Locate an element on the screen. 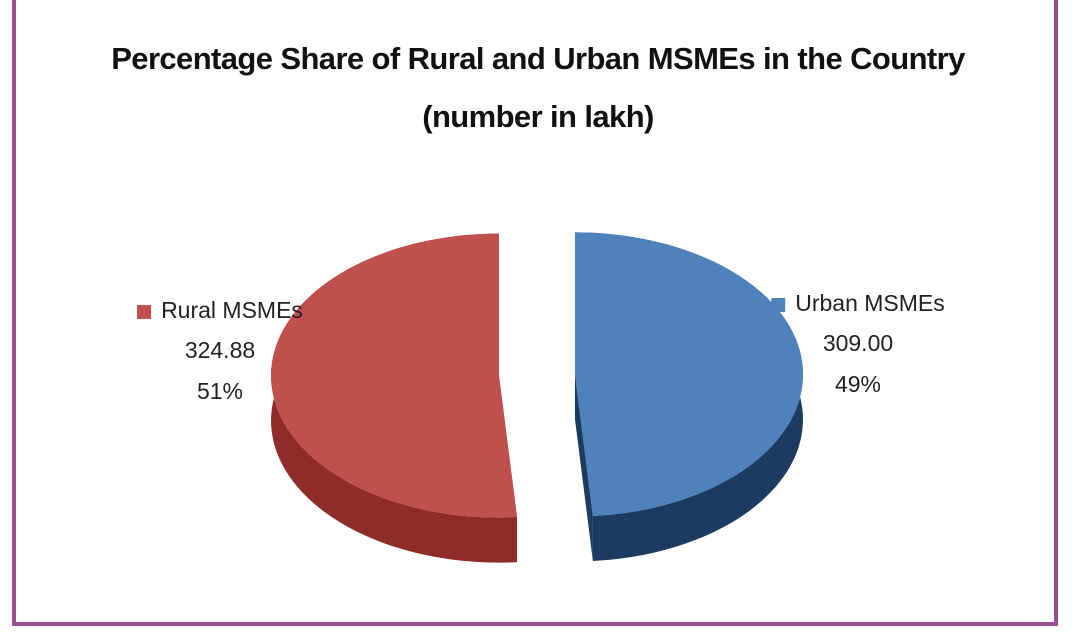  value-label: 309.00 is located at coordinates (858, 343).